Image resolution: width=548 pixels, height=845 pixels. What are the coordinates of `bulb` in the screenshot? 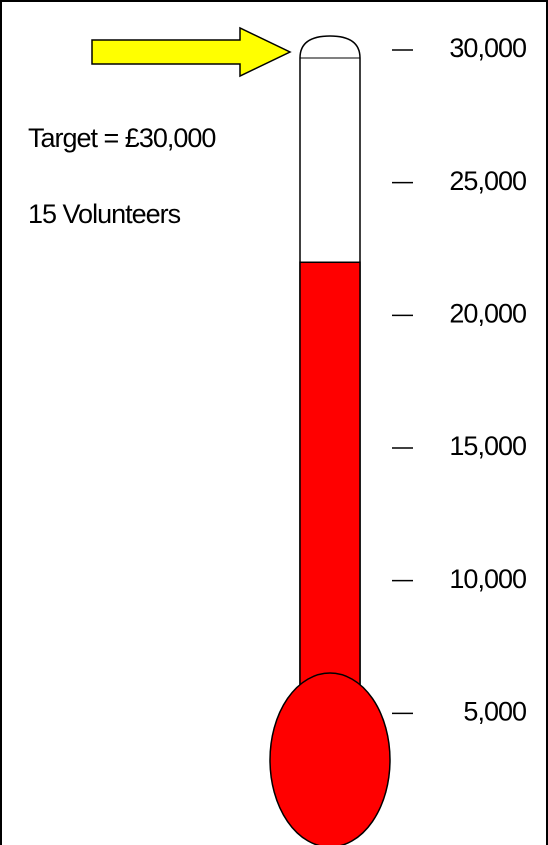 It's located at (330, 758).